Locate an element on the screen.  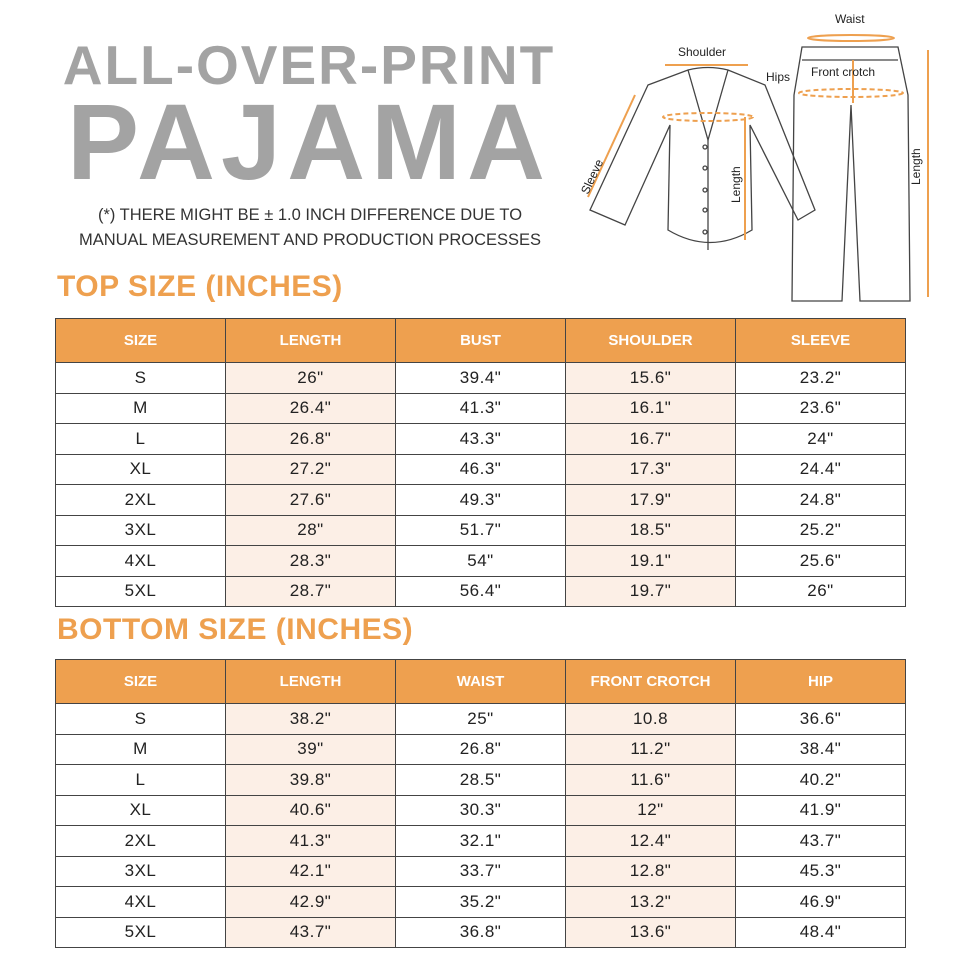
table-cell: 43.3" is located at coordinates (480, 439).